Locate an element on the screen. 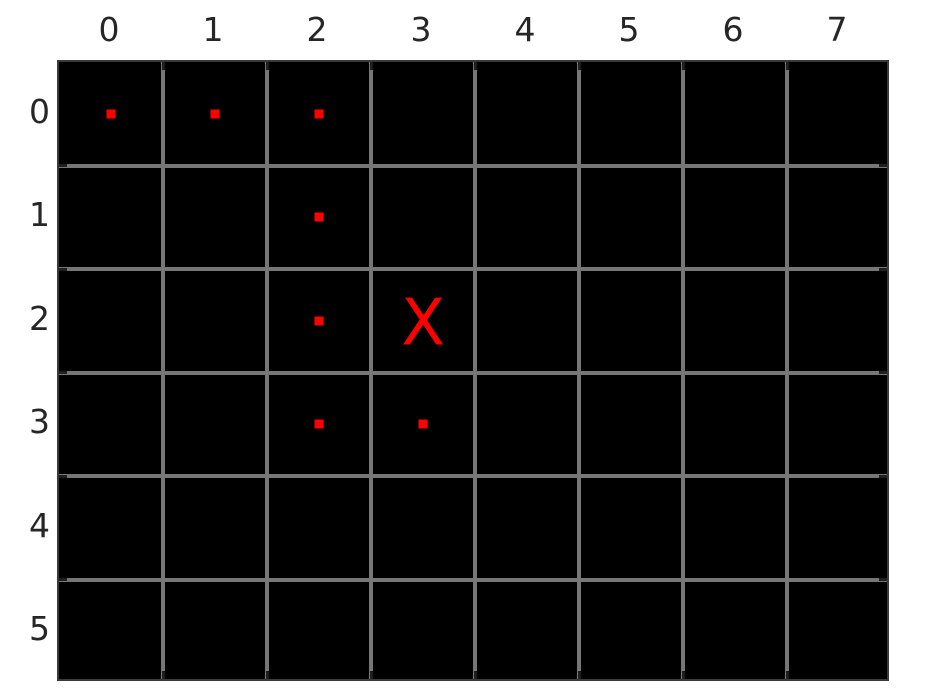 This screenshot has height=698, width=934. y-tick-label: 2 is located at coordinates (39, 318).